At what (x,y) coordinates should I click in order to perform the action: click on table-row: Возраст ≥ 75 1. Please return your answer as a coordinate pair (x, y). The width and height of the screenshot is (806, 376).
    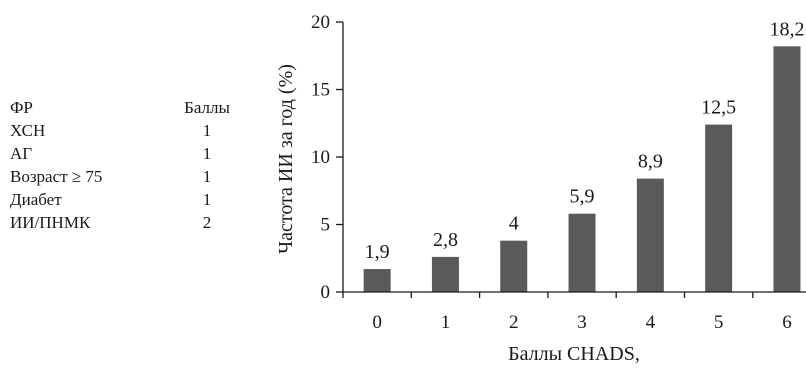
    Looking at the image, I should click on (126, 176).